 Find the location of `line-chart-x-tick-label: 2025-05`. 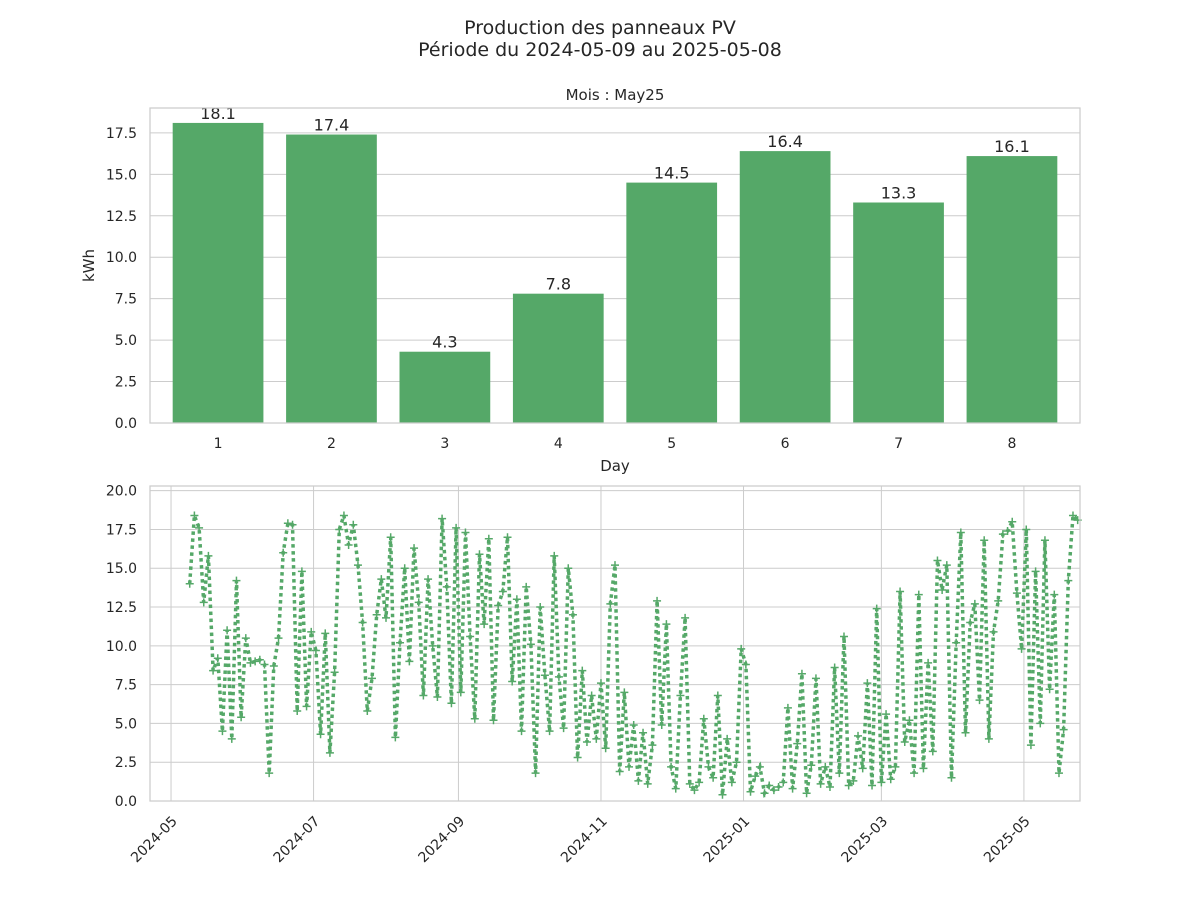

line-chart-x-tick-label: 2025-05 is located at coordinates (1007, 839).